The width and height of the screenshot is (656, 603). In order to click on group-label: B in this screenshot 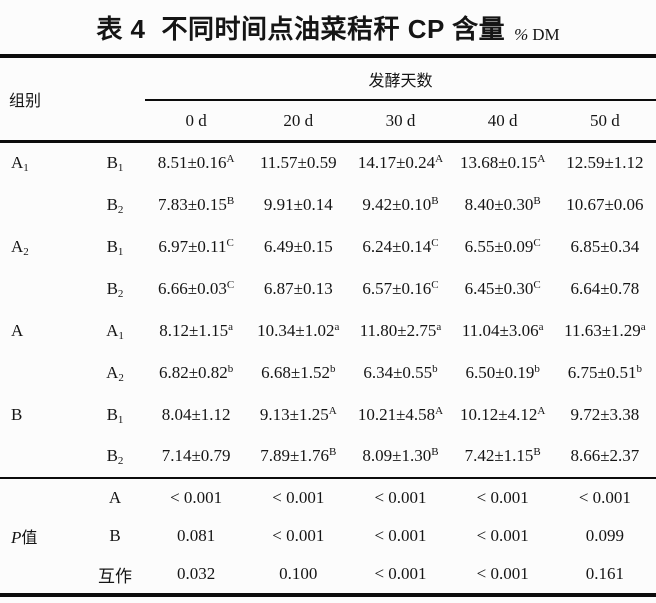, I will do `click(17, 414)`.